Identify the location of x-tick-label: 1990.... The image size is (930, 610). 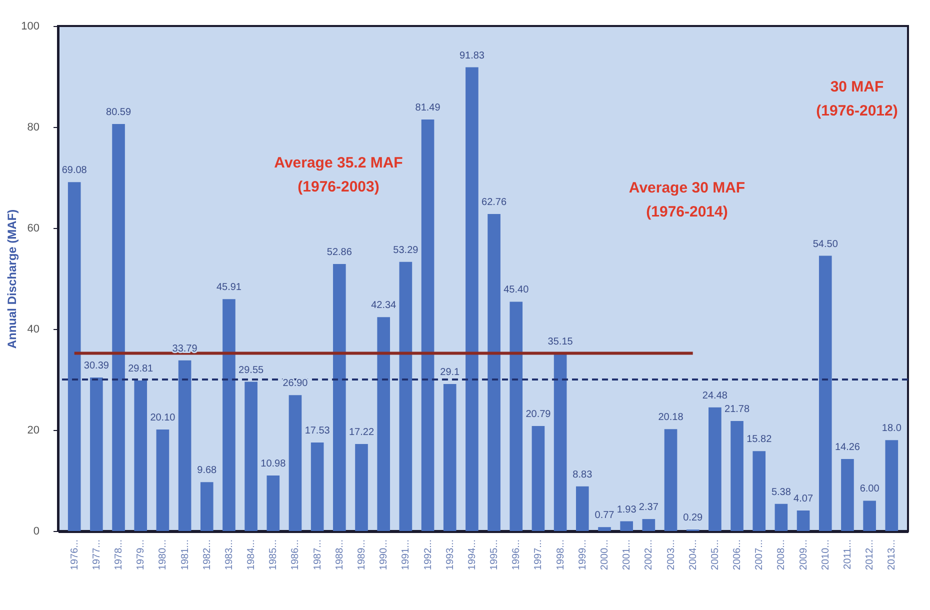
(384, 555).